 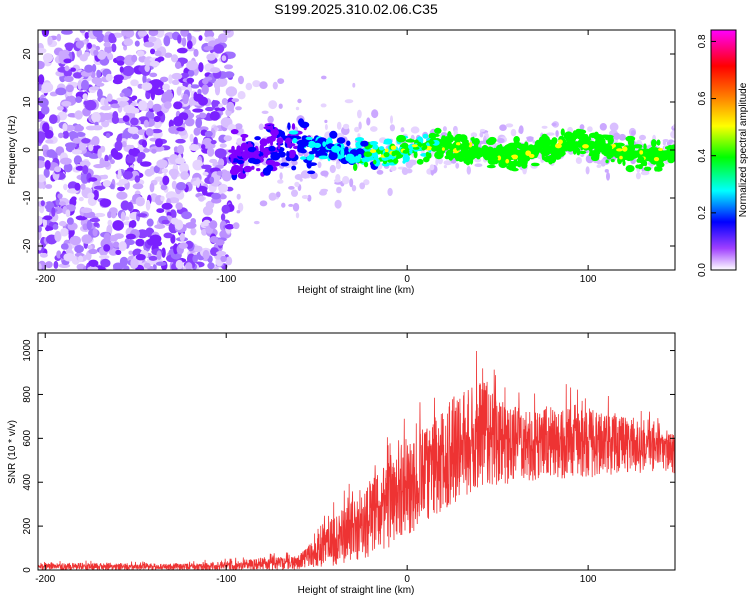 What do you see at coordinates (27, 350) in the screenshot?
I see `snr-y-tick-label: 1000` at bounding box center [27, 350].